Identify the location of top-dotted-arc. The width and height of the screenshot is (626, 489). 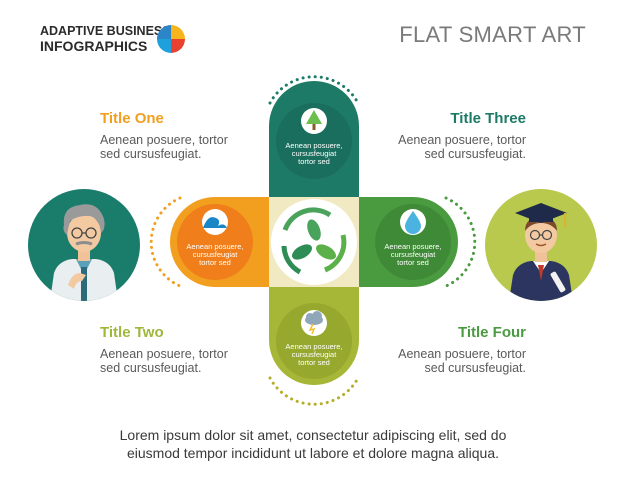
(314, 90).